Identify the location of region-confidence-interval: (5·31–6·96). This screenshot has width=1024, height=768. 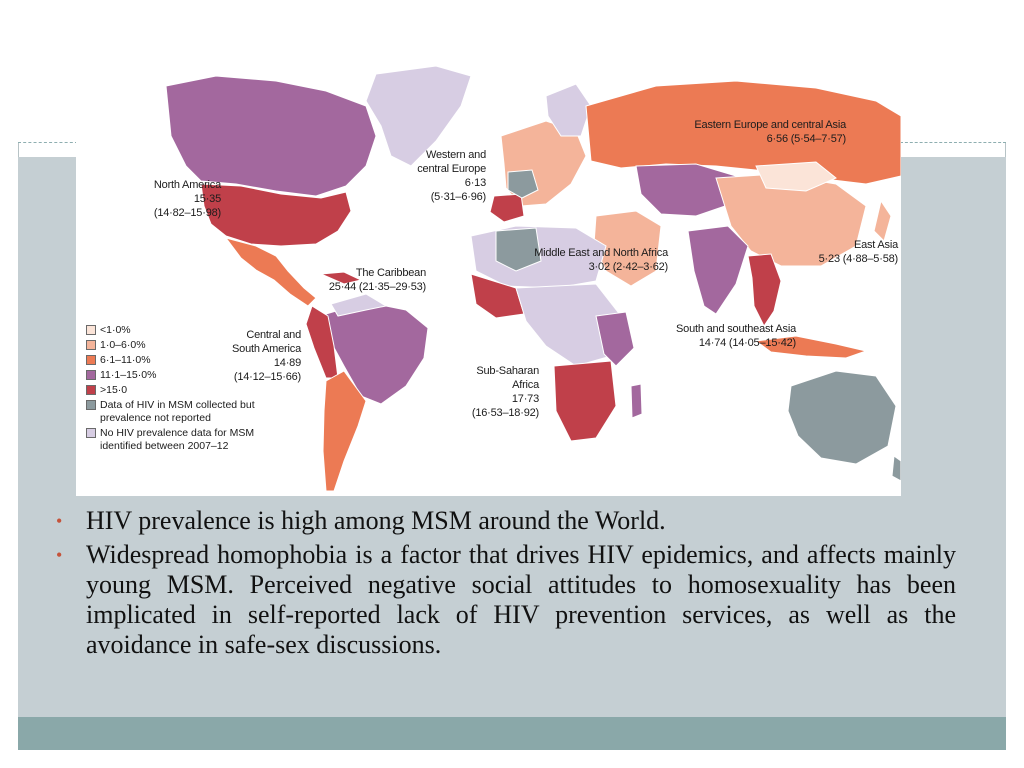
(458, 197).